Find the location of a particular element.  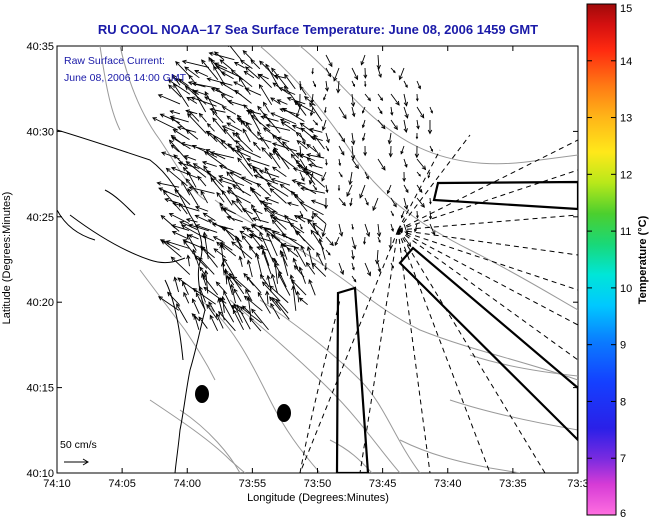

shipping-lane-southeast is located at coordinates (488, 344).